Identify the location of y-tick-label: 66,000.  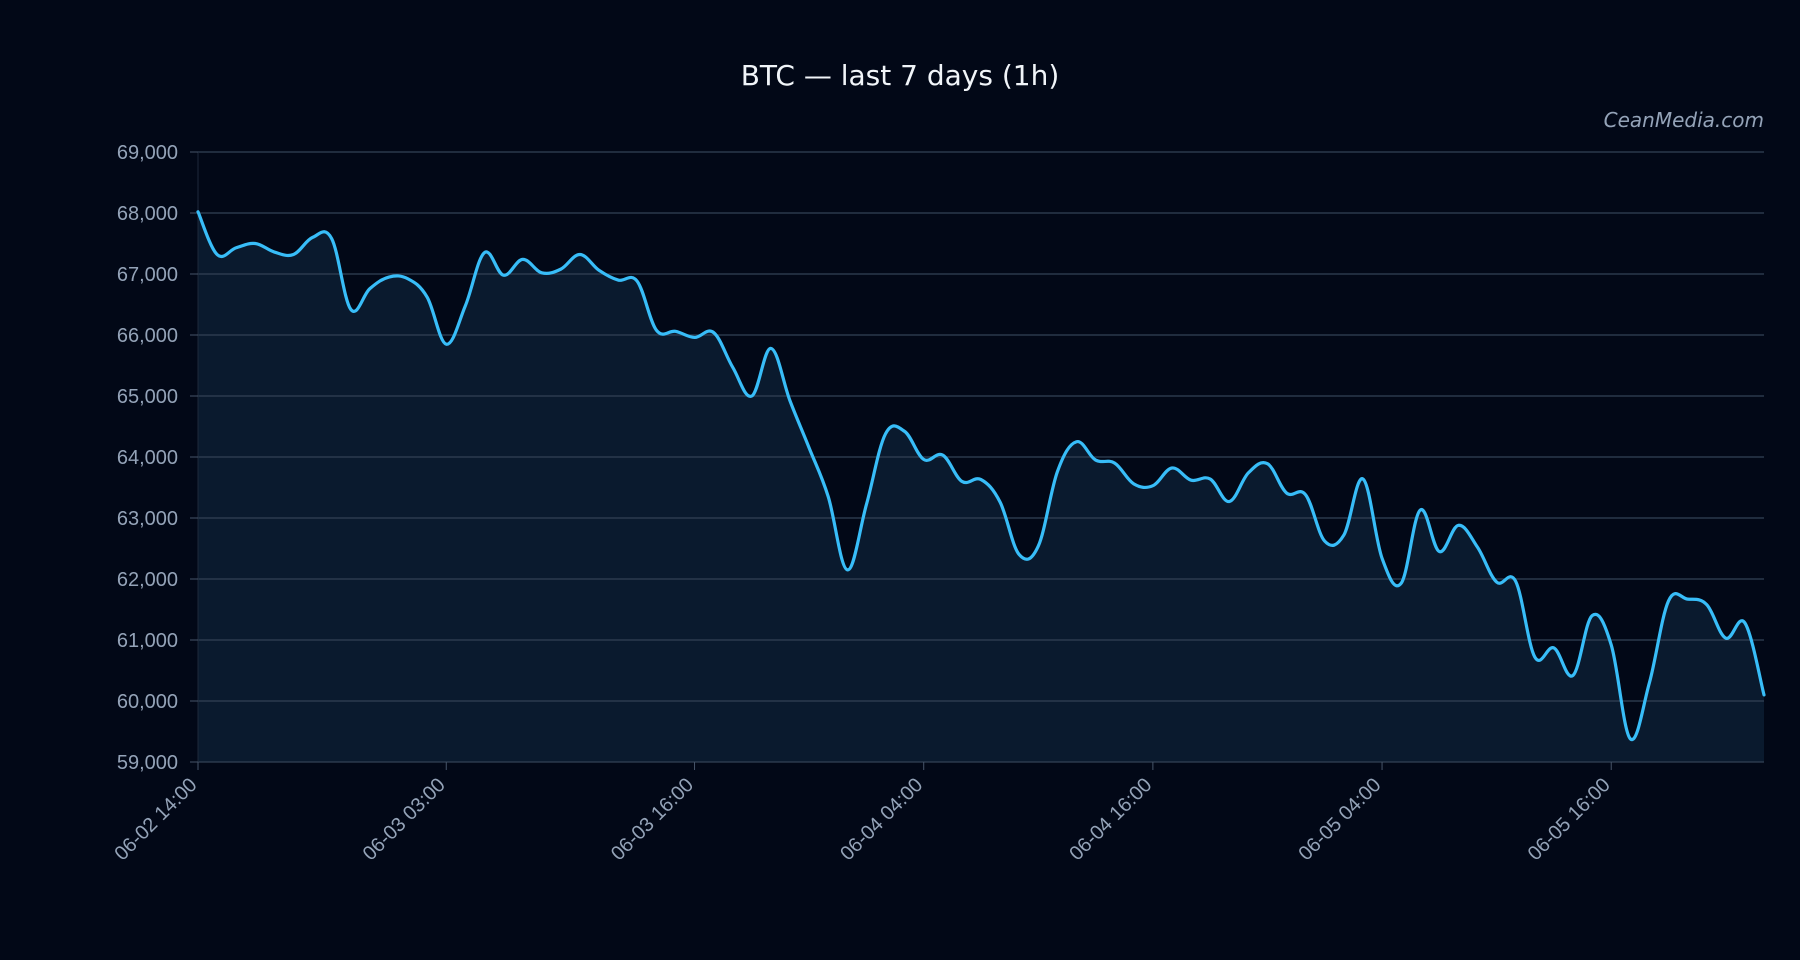
(147, 336).